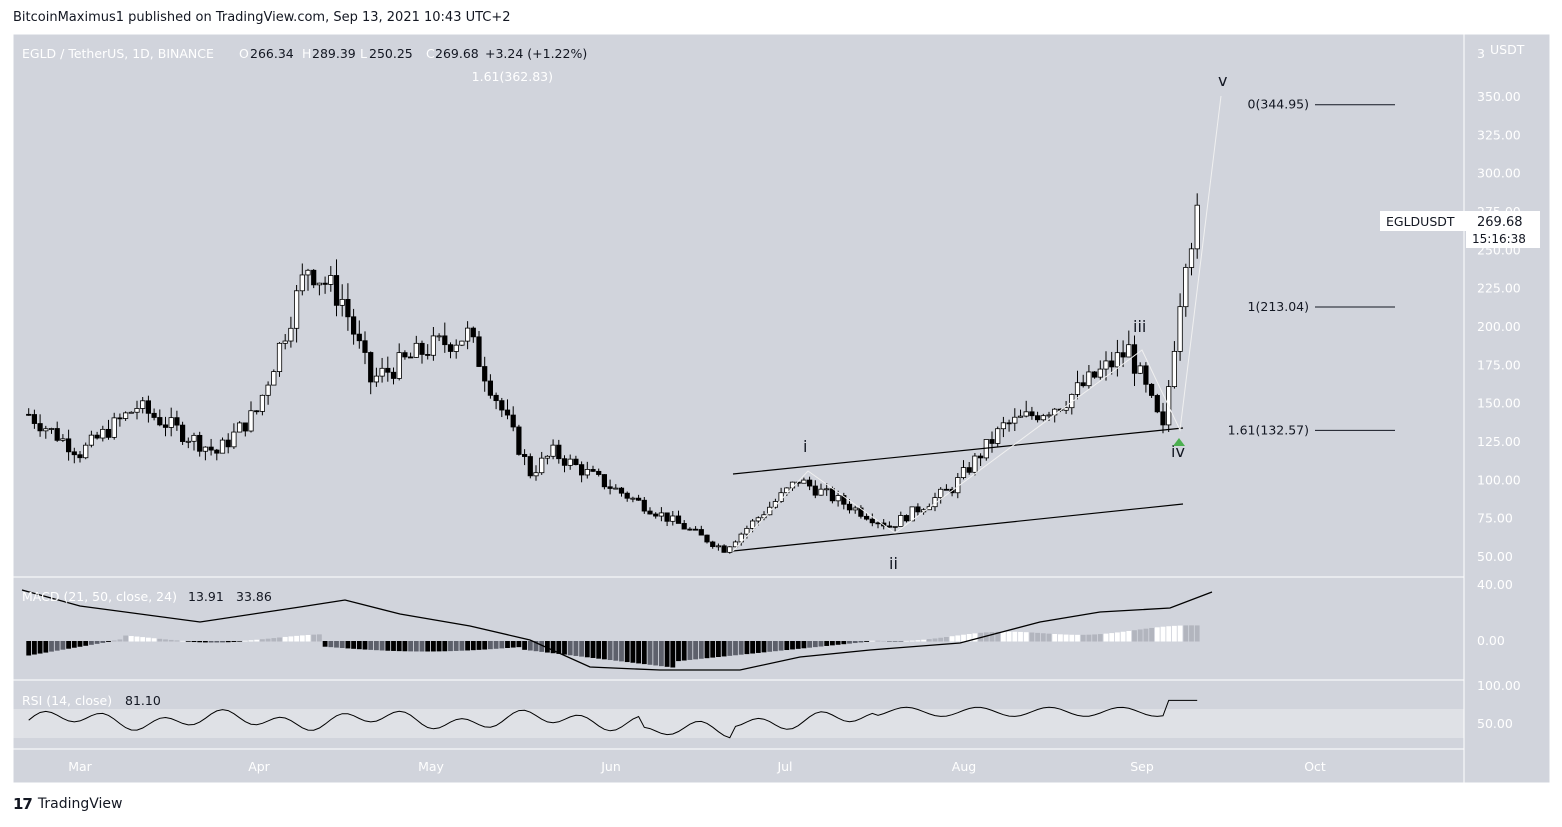  I want to click on price-axis, so click(1507, 408).